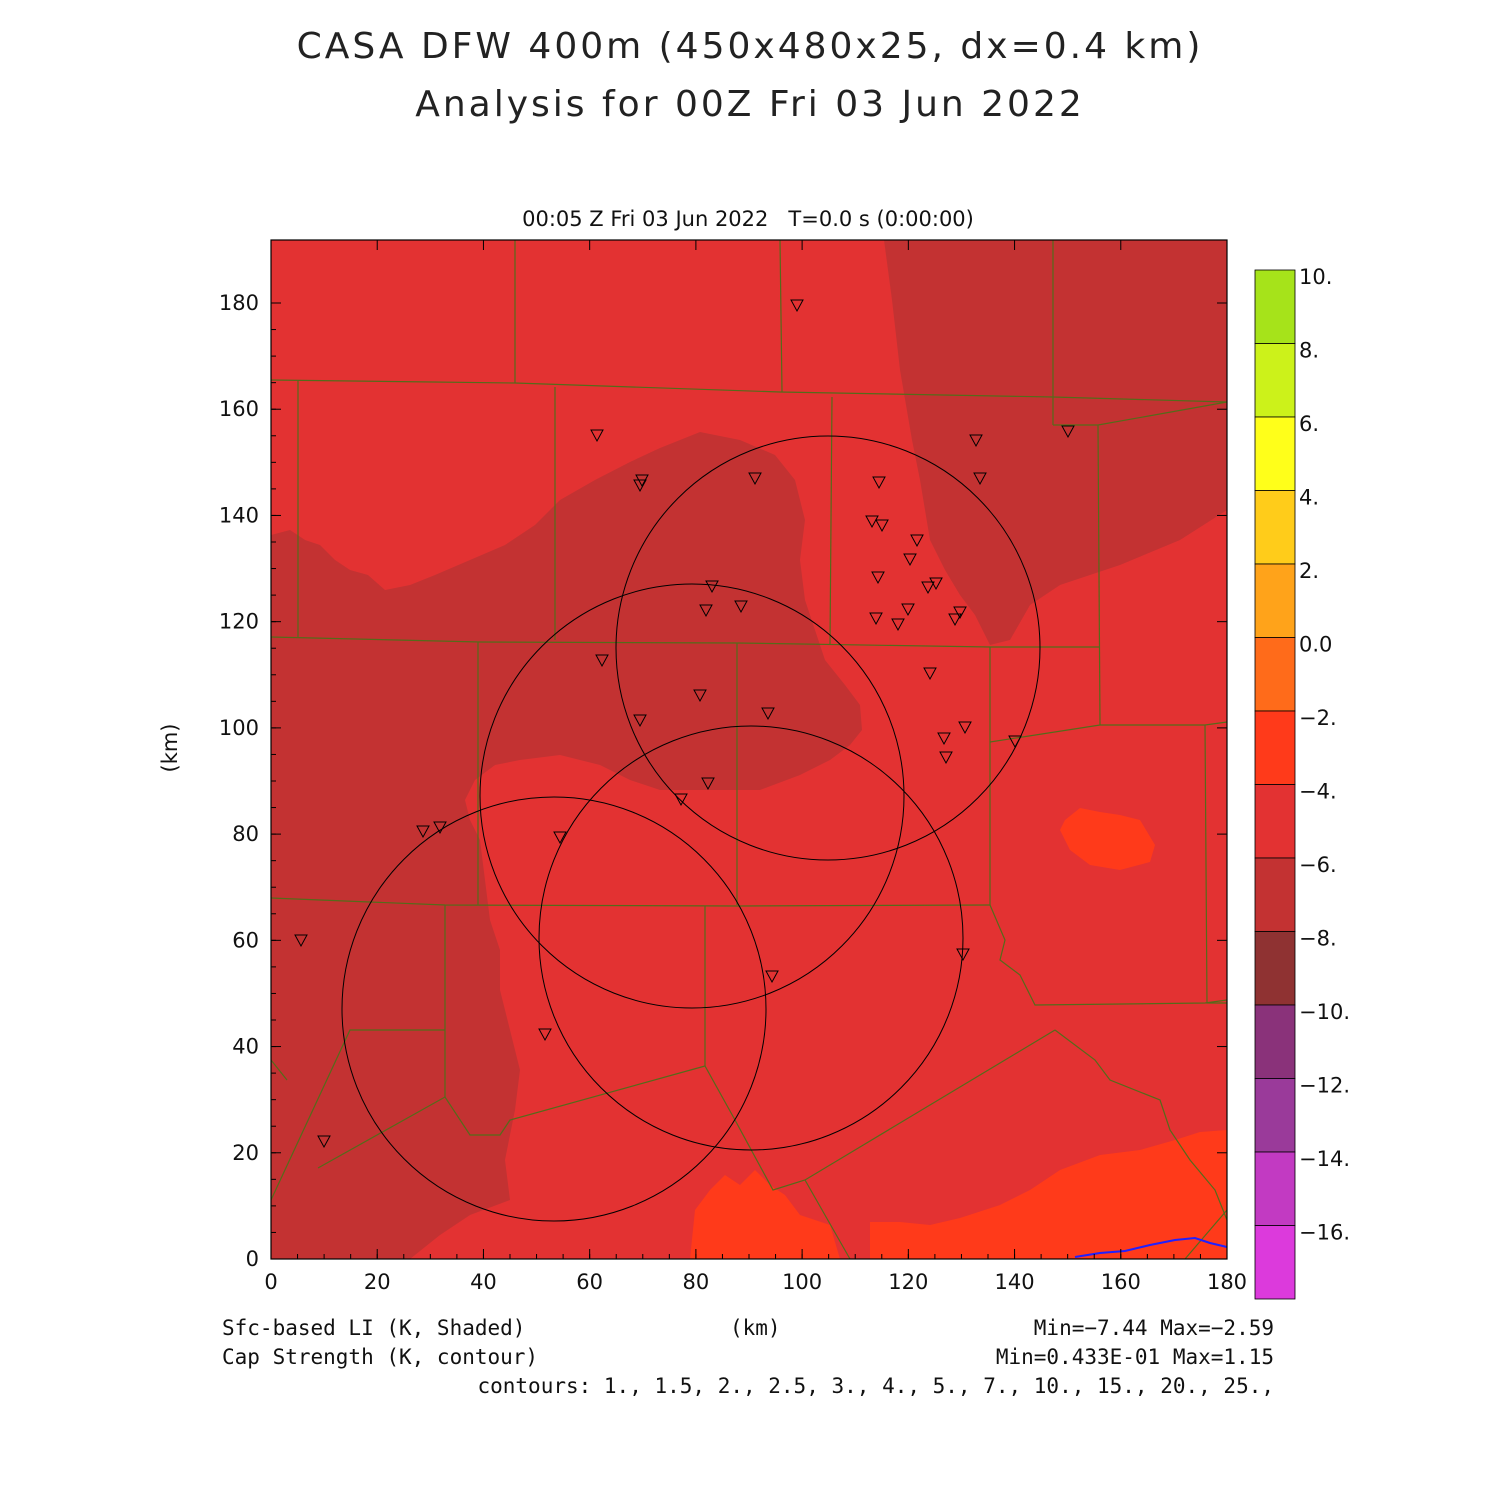 This screenshot has height=1500, width=1500. I want to click on y-tick-label: 140, so click(239, 515).